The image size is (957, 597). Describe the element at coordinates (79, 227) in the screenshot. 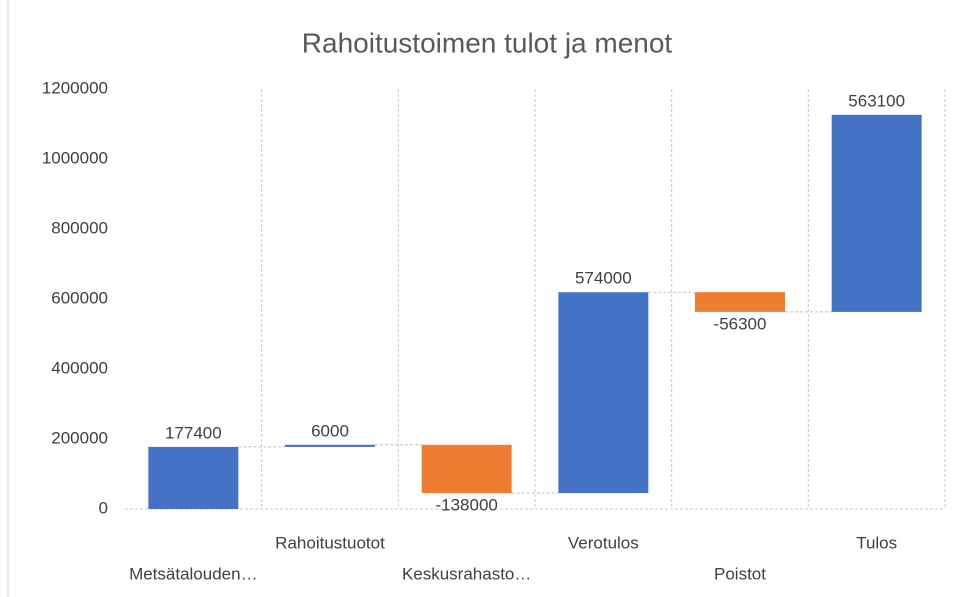

I see `y-tick-label: 800000` at that location.